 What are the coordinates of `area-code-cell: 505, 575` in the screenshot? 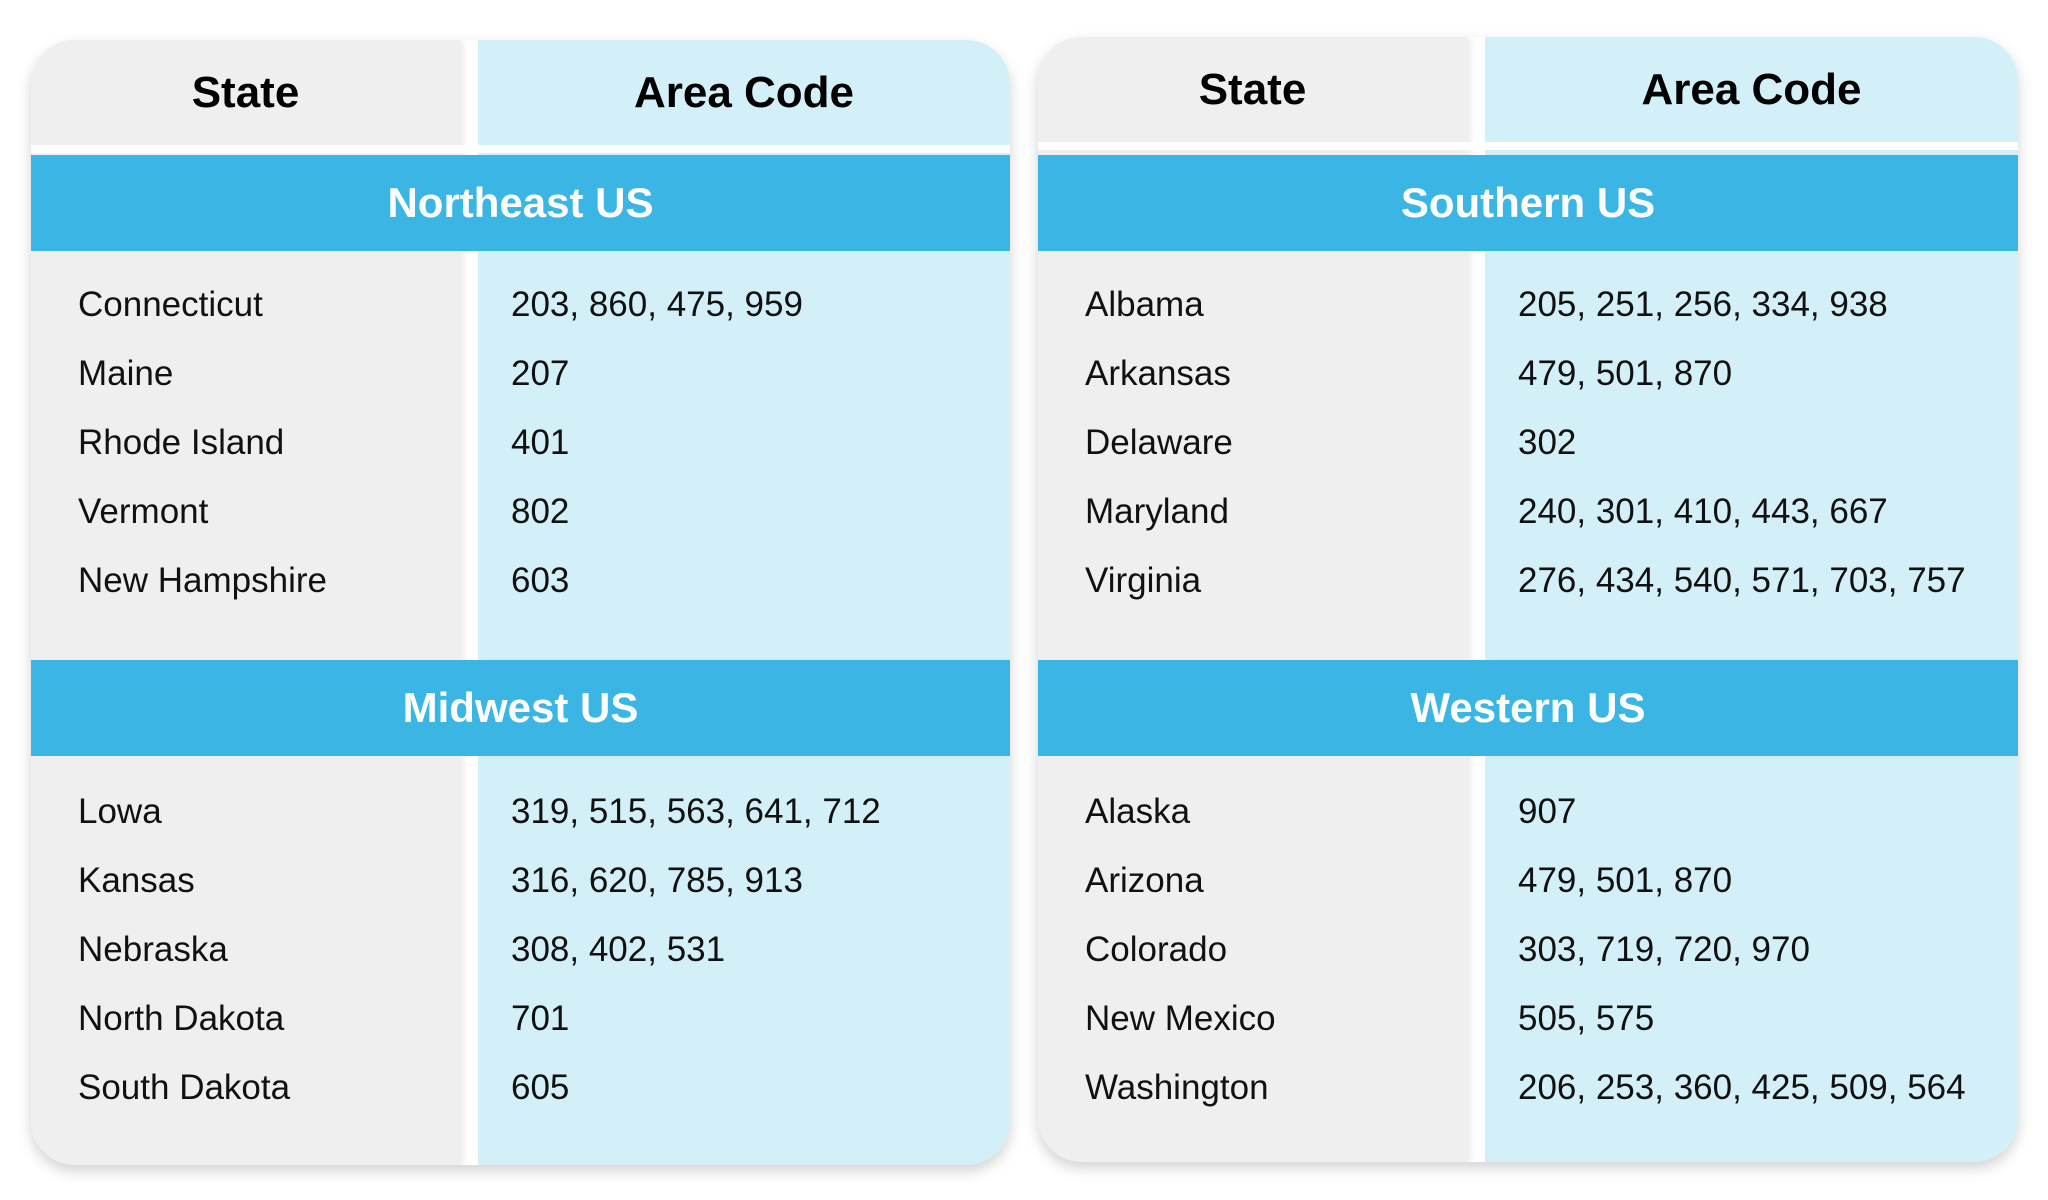 It's located at (1586, 1018).